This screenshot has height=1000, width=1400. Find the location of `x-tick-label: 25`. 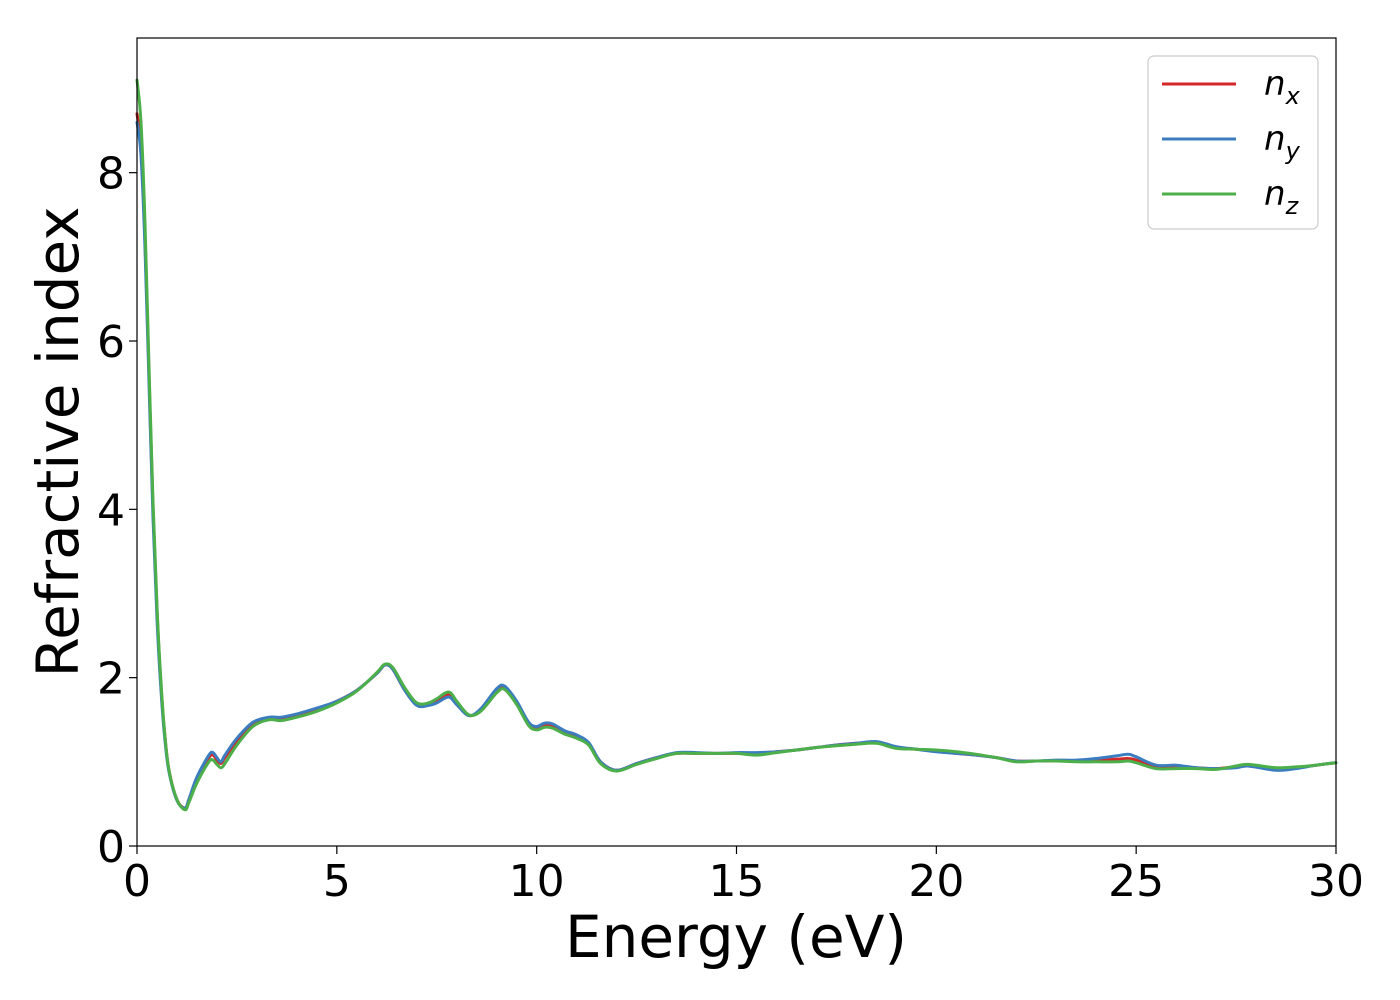

x-tick-label: 25 is located at coordinates (1136, 881).